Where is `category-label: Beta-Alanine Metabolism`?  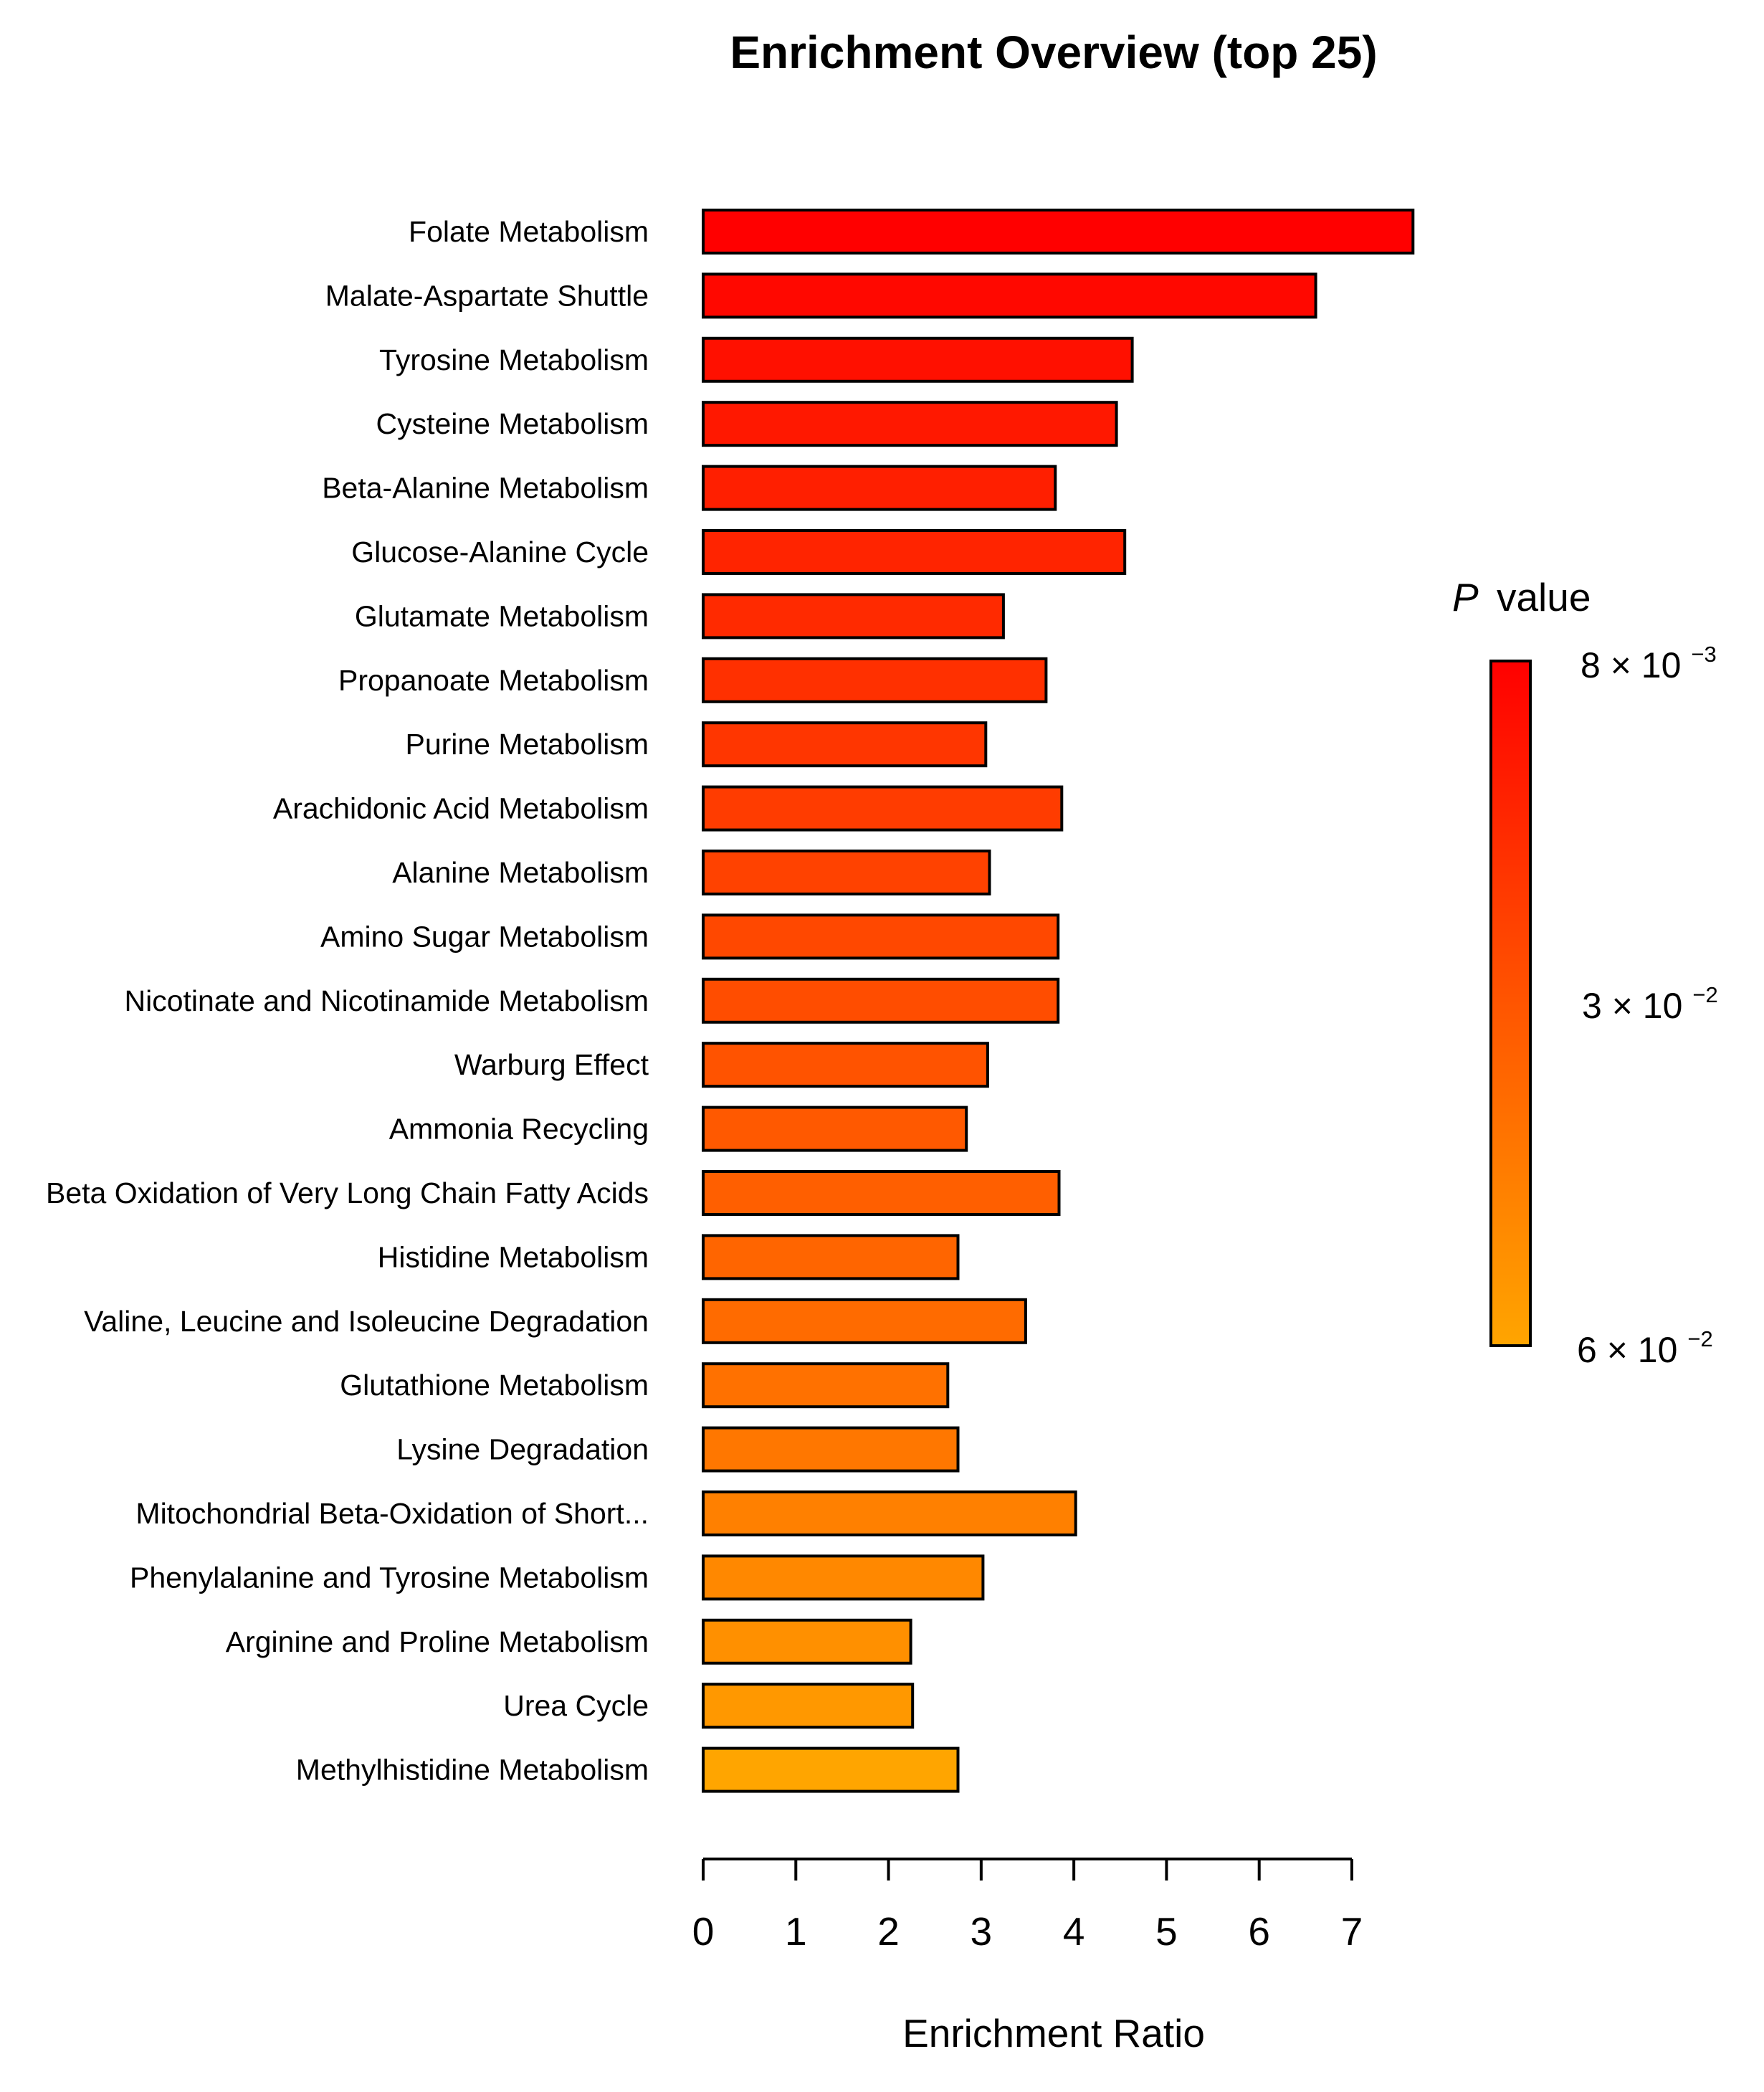 category-label: Beta-Alanine Metabolism is located at coordinates (486, 489).